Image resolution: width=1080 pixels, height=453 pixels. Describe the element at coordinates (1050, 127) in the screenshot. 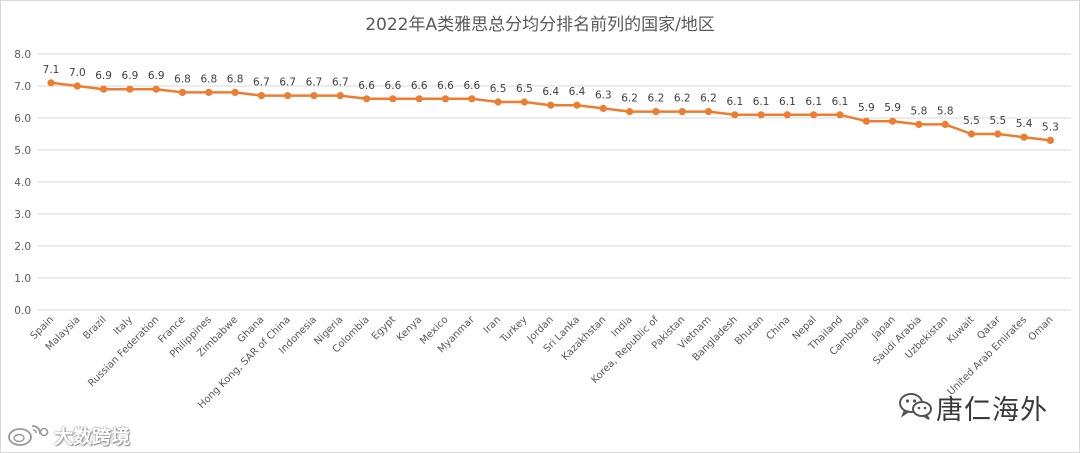

I see `data-label: 5.3` at that location.